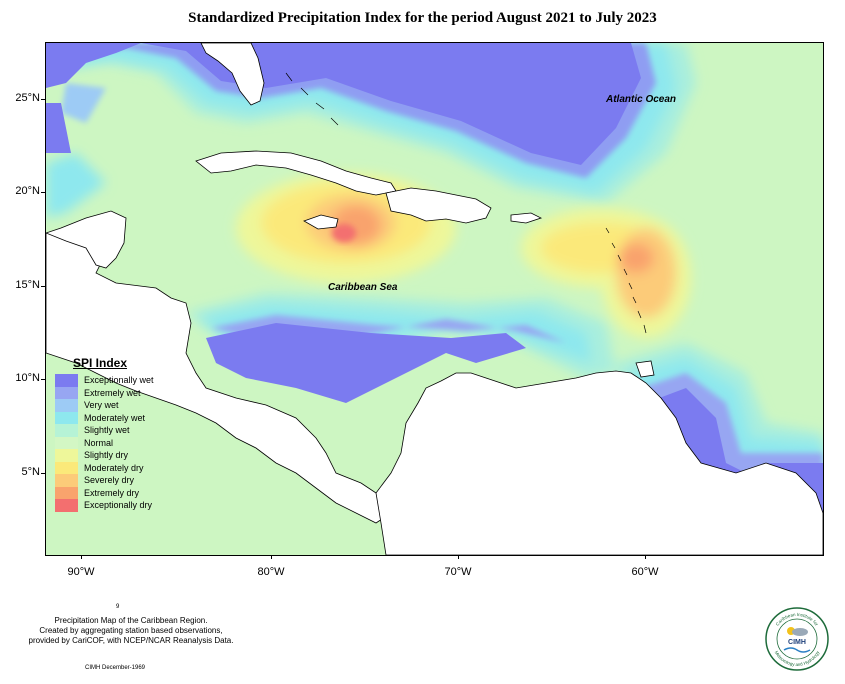 Image resolution: width=845 pixels, height=684 pixels. What do you see at coordinates (114, 467) in the screenshot?
I see `legend-label: Moderately dry` at bounding box center [114, 467].